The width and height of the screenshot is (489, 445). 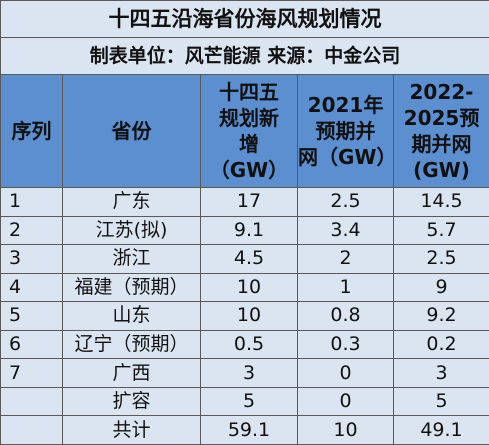 What do you see at coordinates (244, 56) in the screenshot?
I see `subtitle: 制表单位：风芒能源 来源：中金公司` at bounding box center [244, 56].